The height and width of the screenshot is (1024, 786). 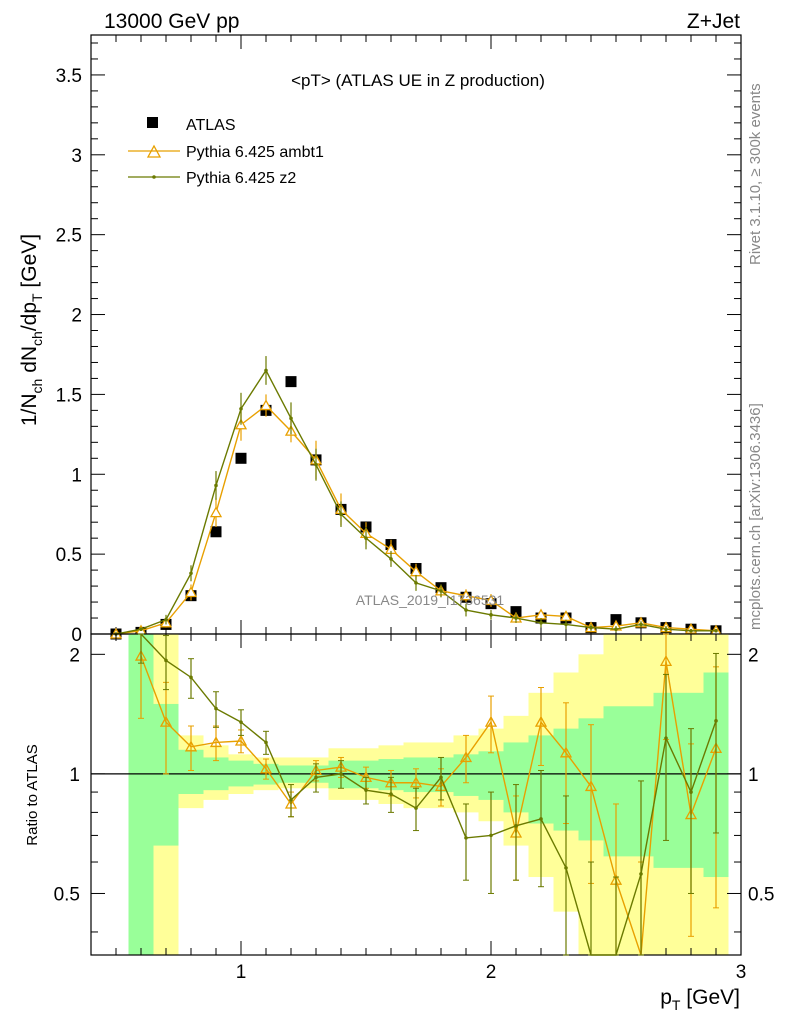 What do you see at coordinates (211, 125) in the screenshot?
I see `legend-atlas-label: ATLAS` at bounding box center [211, 125].